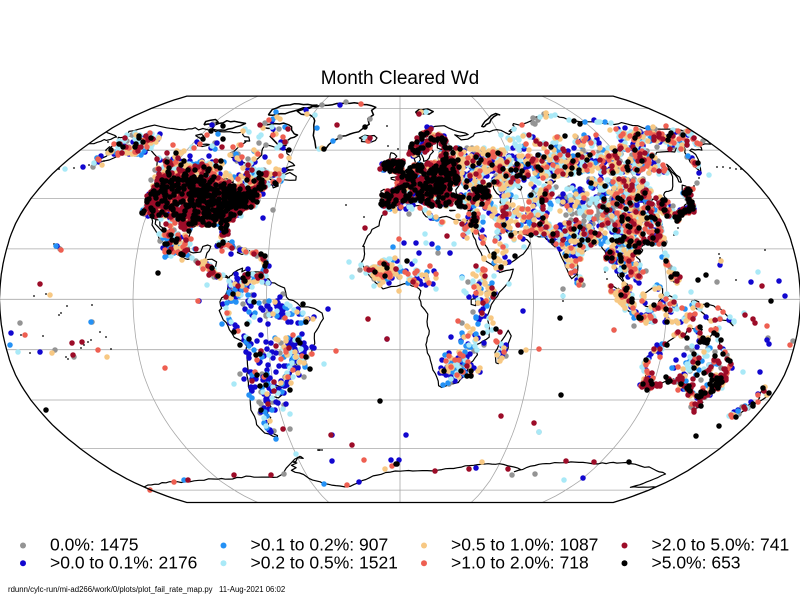  What do you see at coordinates (696, 562) in the screenshot?
I see `svg-text: >5.0%: 653` at bounding box center [696, 562].